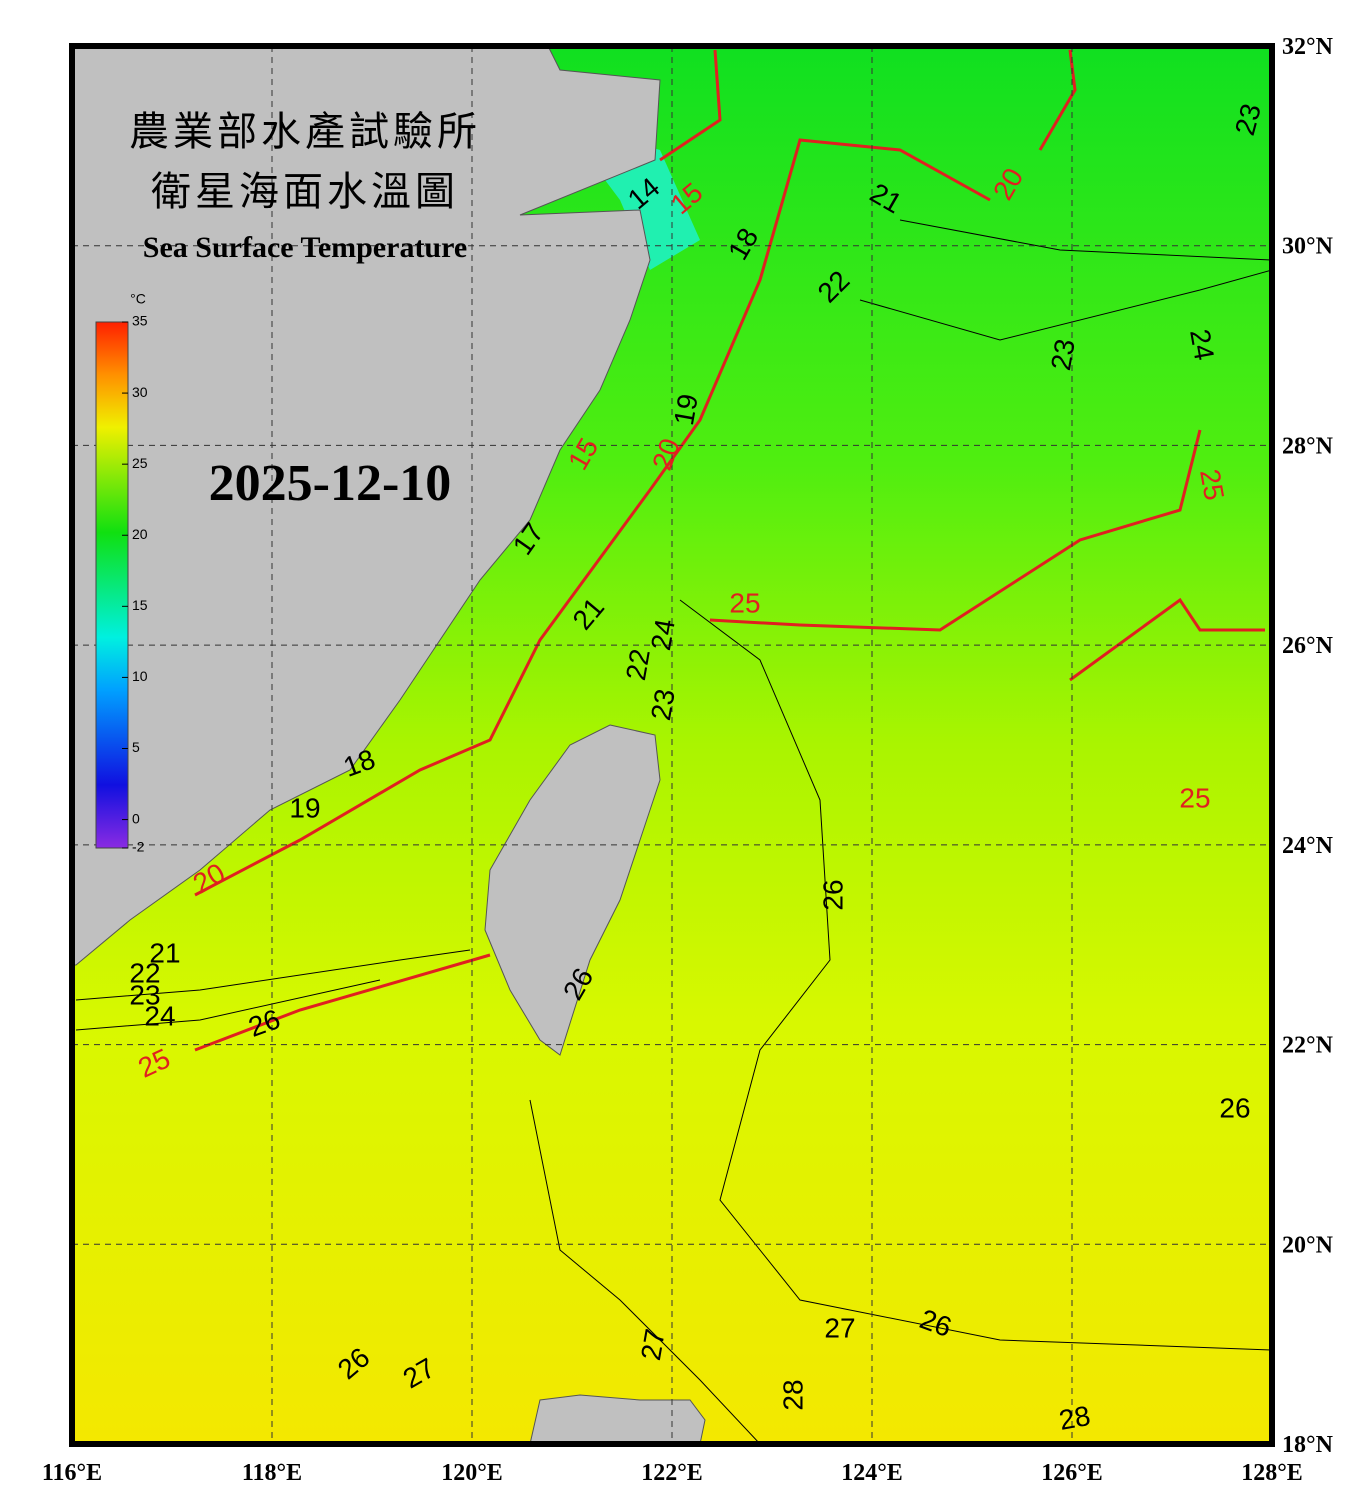  What do you see at coordinates (140, 605) in the screenshot?
I see `colorbar-tick-label: 15` at bounding box center [140, 605].